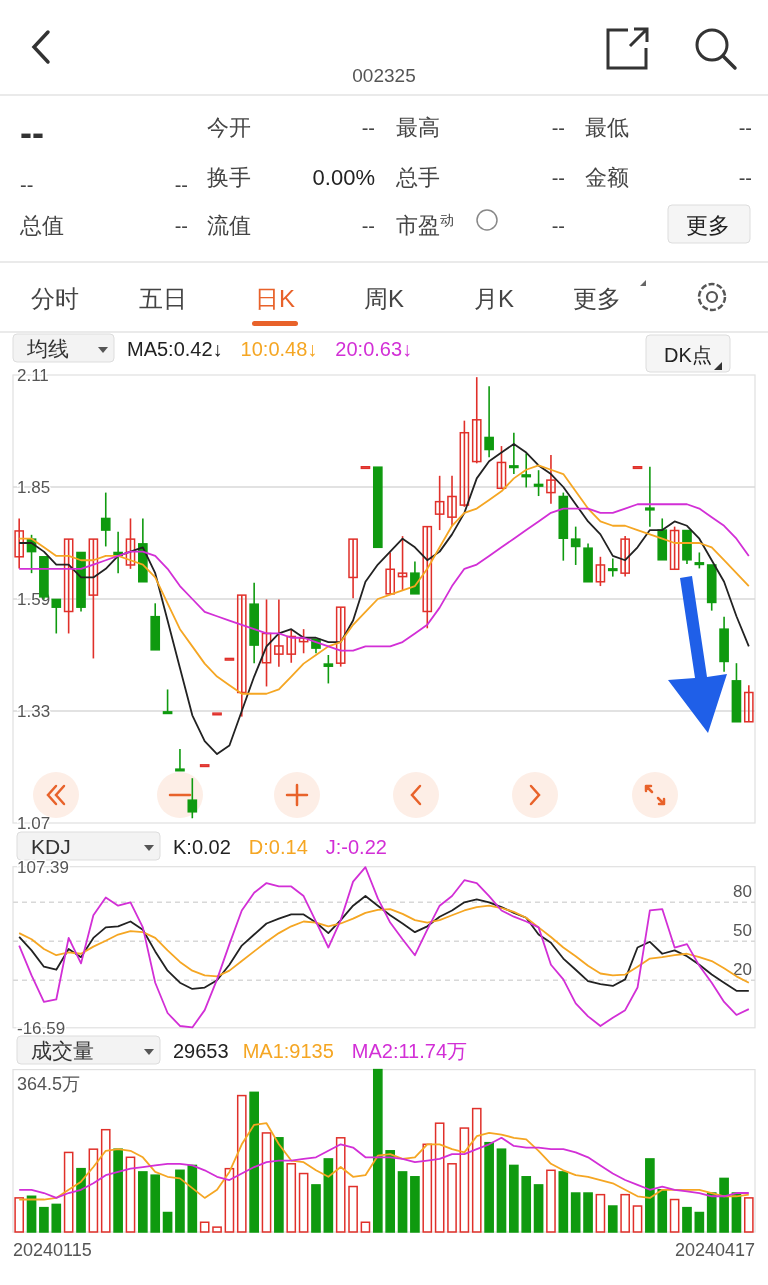 The width and height of the screenshot is (768, 1285). What do you see at coordinates (201, 1051) in the screenshot?
I see `text: 29653` at bounding box center [201, 1051].